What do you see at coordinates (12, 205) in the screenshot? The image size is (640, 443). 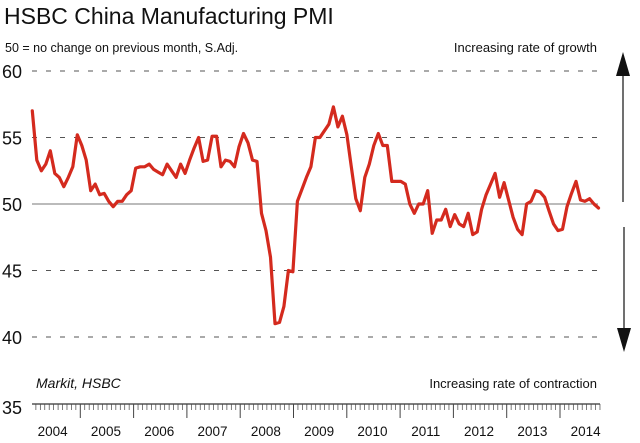 I see `y-tick-label: 50` at bounding box center [12, 205].